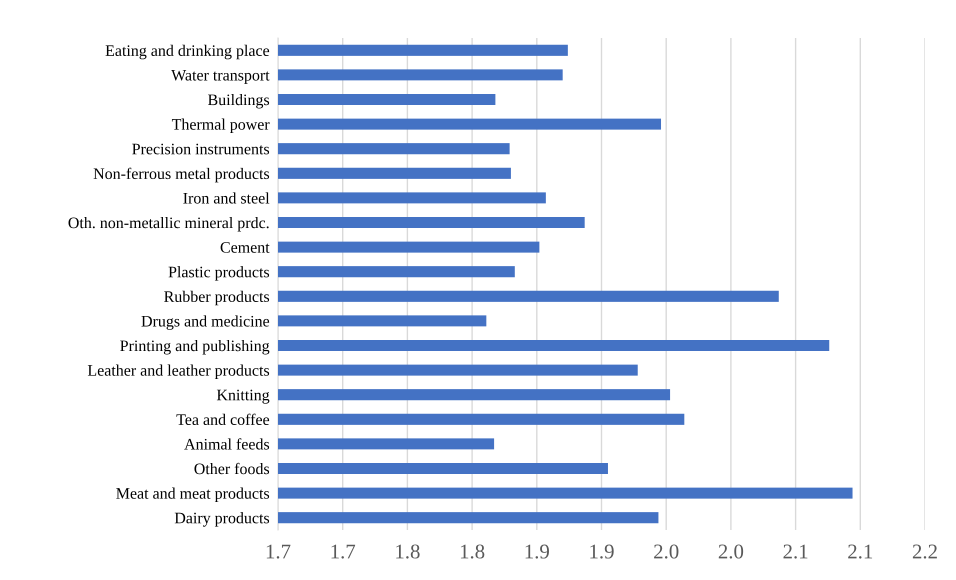  Describe the element at coordinates (193, 495) in the screenshot. I see `y-tick-label: Meat and meat products` at that location.